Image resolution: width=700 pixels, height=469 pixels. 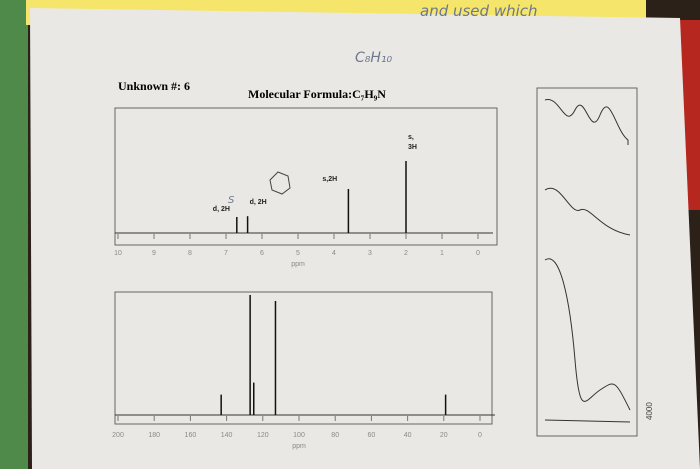 I want to click on x-tick-label: 180, so click(x=154, y=435).